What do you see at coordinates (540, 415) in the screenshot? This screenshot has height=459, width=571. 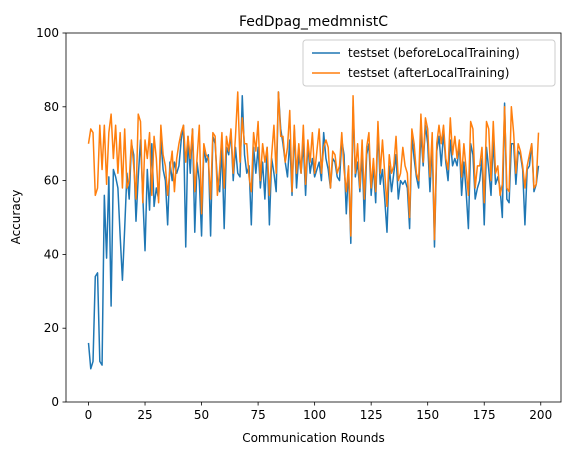 I see `x-tick-label: 200` at bounding box center [540, 415].